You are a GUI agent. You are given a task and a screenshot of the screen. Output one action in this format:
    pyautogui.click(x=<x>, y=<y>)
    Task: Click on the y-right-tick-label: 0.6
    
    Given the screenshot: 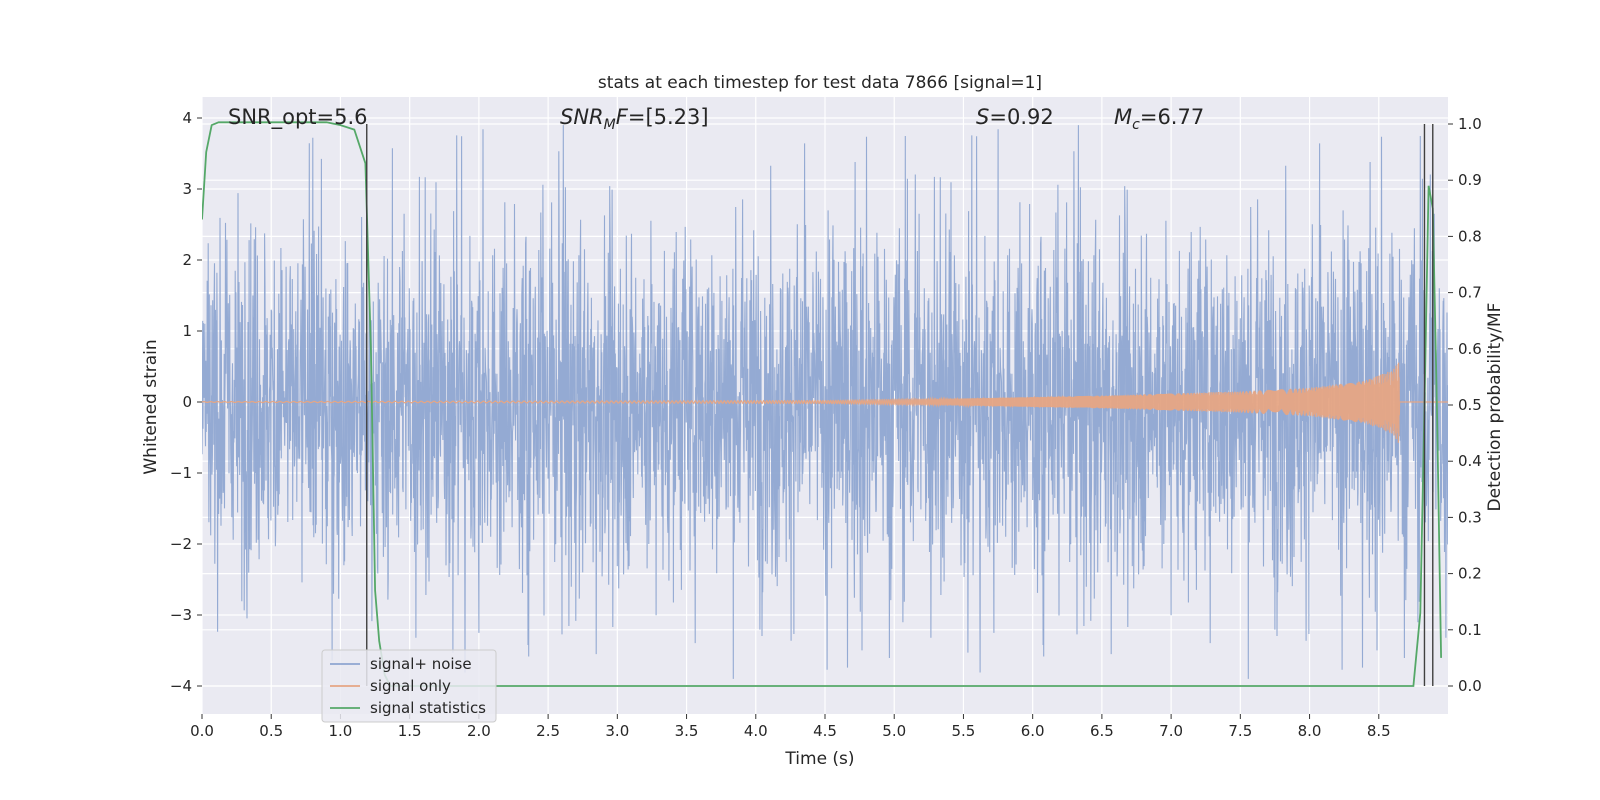 What is the action you would take?
    pyautogui.click(x=1470, y=349)
    